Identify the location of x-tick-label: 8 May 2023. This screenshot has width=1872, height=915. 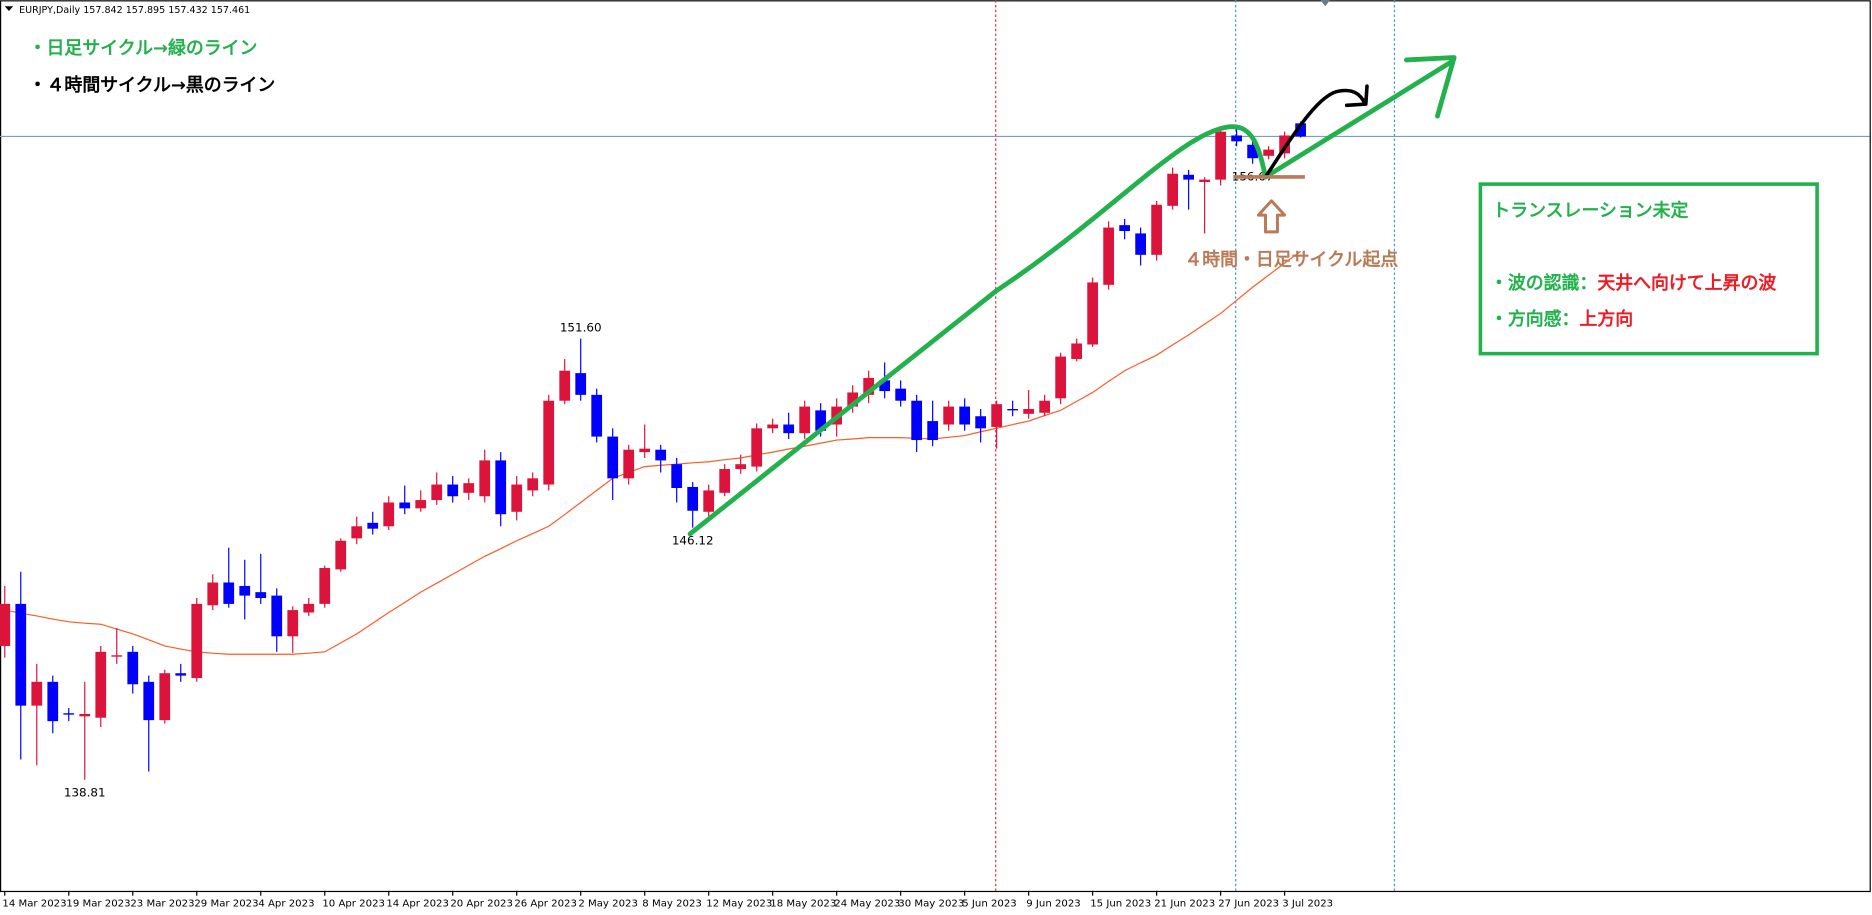
(672, 903).